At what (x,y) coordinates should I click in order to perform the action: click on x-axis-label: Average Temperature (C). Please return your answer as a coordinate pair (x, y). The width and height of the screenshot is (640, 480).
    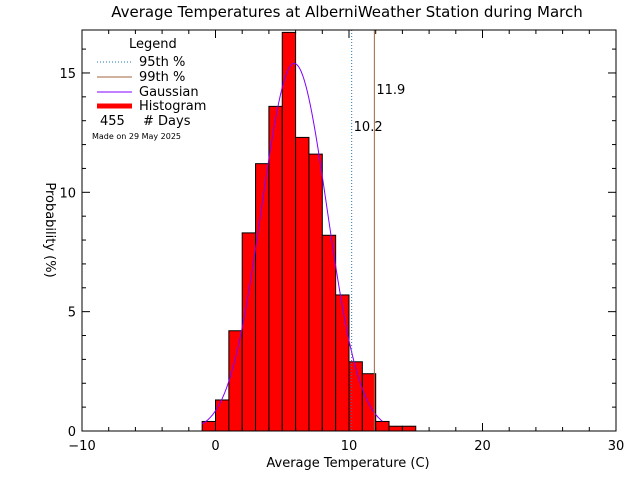
    Looking at the image, I should click on (347, 463).